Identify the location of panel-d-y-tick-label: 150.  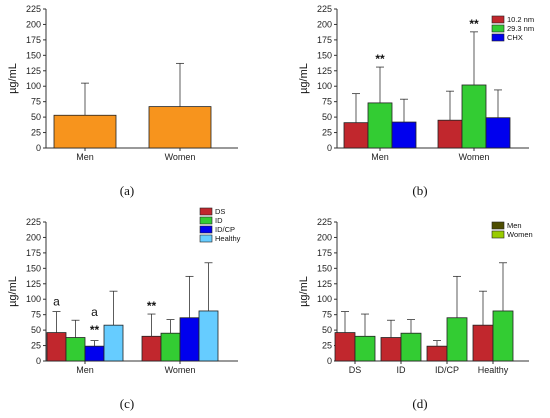
(324, 268).